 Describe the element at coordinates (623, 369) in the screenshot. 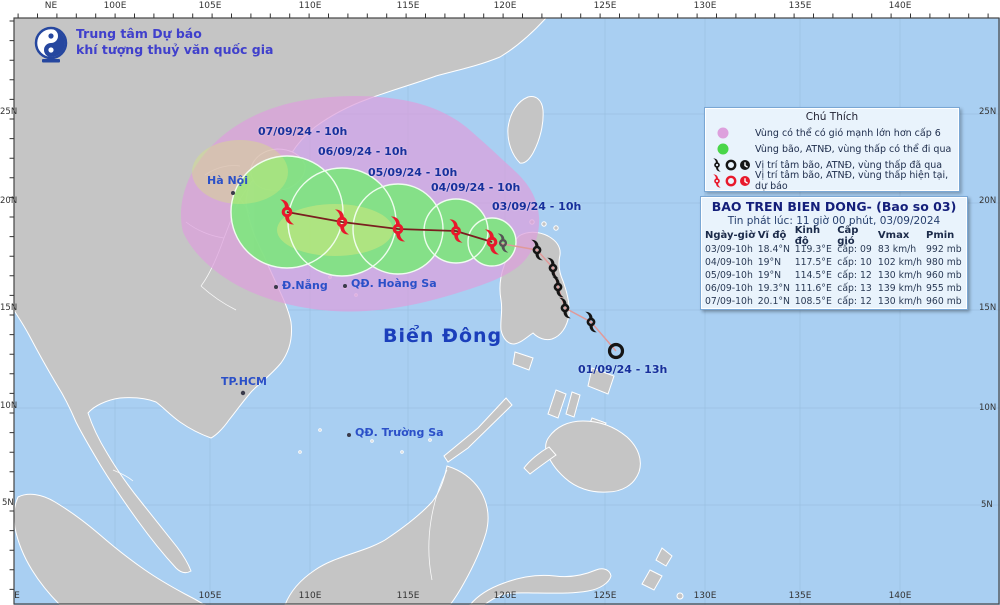

I see `track-label-0109: 01/09/24 - 13h` at that location.